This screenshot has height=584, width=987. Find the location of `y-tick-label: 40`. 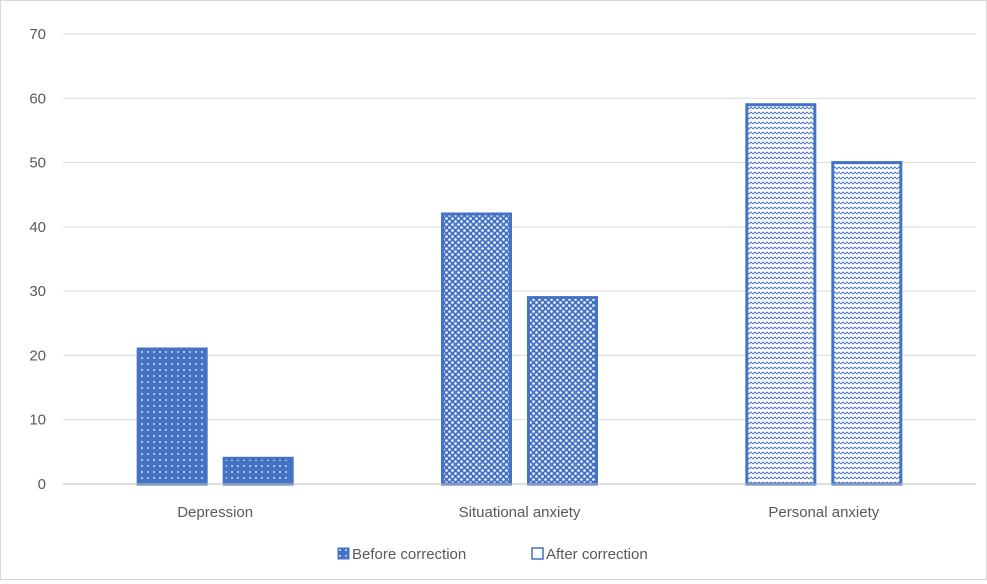

y-tick-label: 40 is located at coordinates (37, 227).